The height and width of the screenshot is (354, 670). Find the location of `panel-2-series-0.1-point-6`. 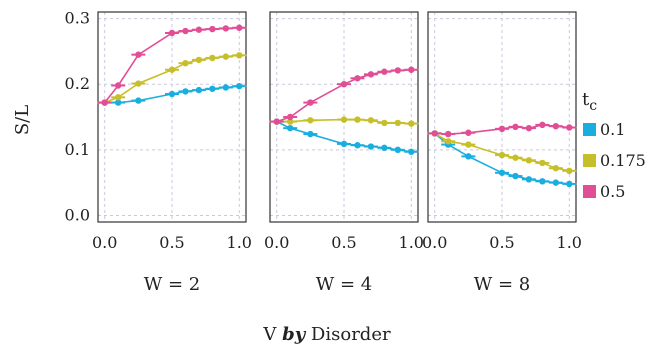

panel-2-series-0.1-point-6 is located at coordinates (384, 148).